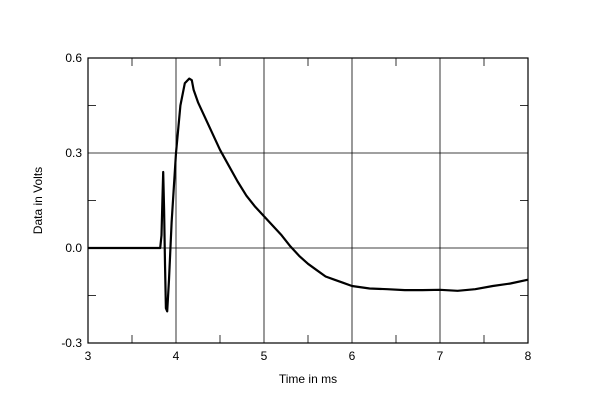  What do you see at coordinates (308, 379) in the screenshot?
I see `x-axis-label: Time in ms` at bounding box center [308, 379].